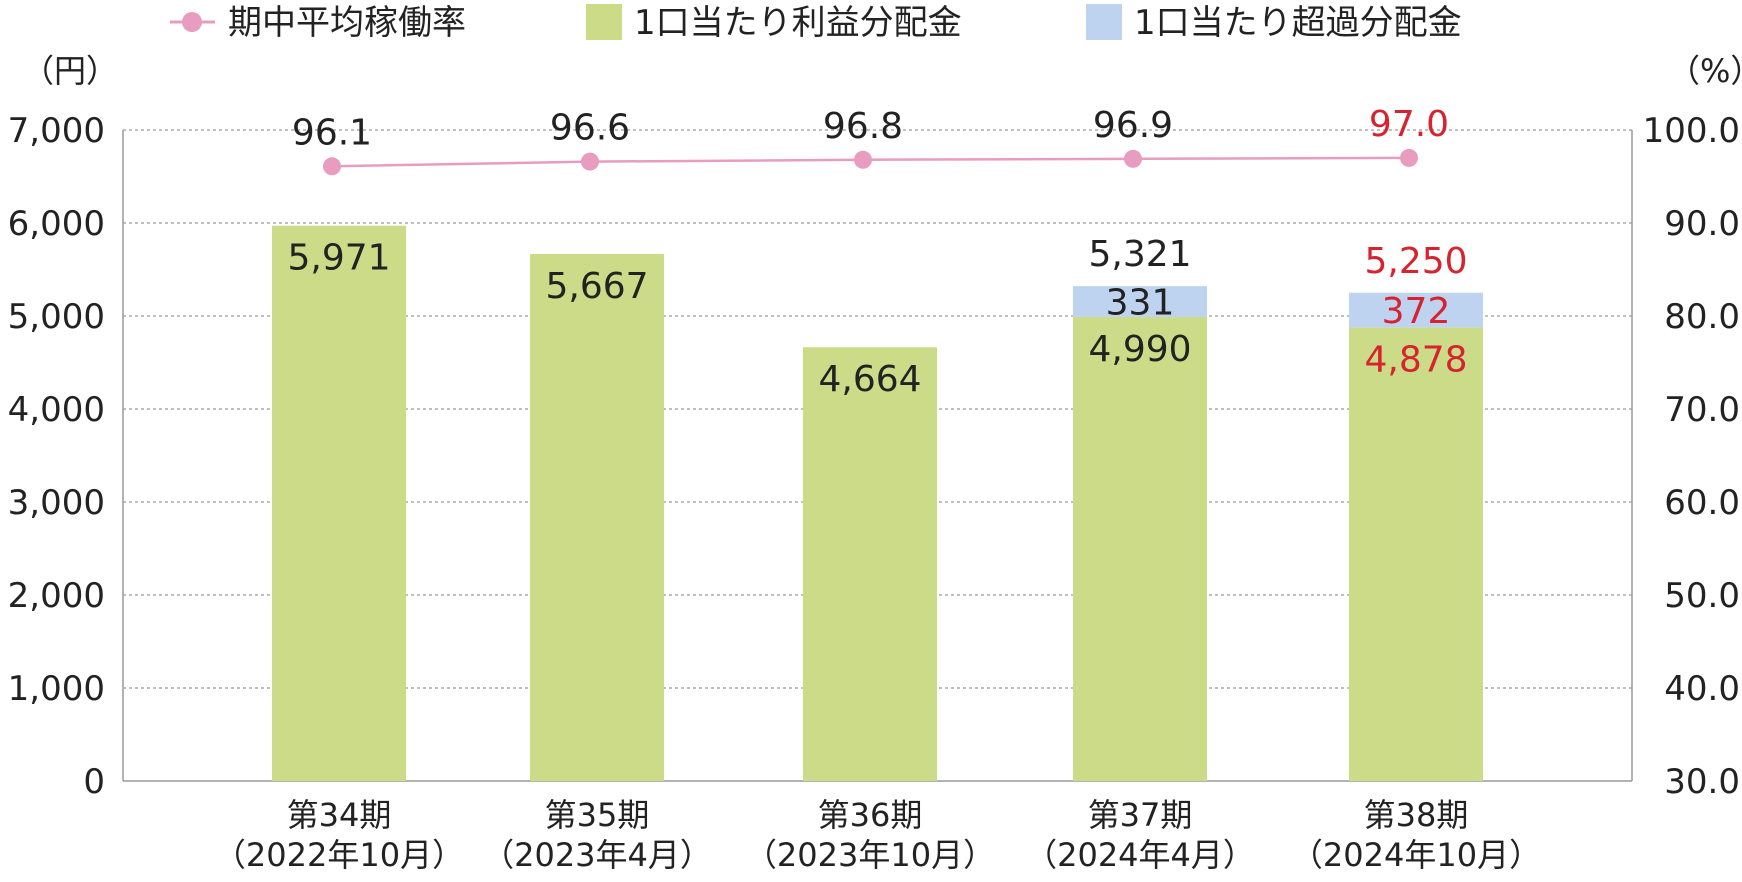  I want to click on left-tick-label: 1,000, so click(56, 689).